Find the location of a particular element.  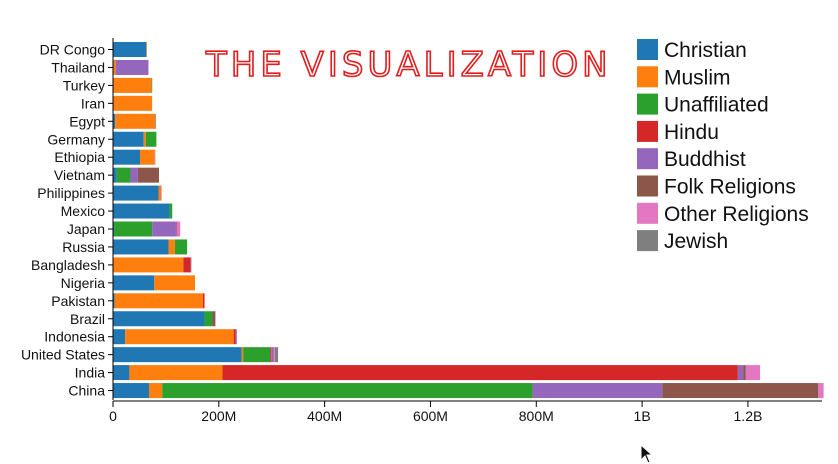

y-tick-label: Turkey is located at coordinates (84, 85).